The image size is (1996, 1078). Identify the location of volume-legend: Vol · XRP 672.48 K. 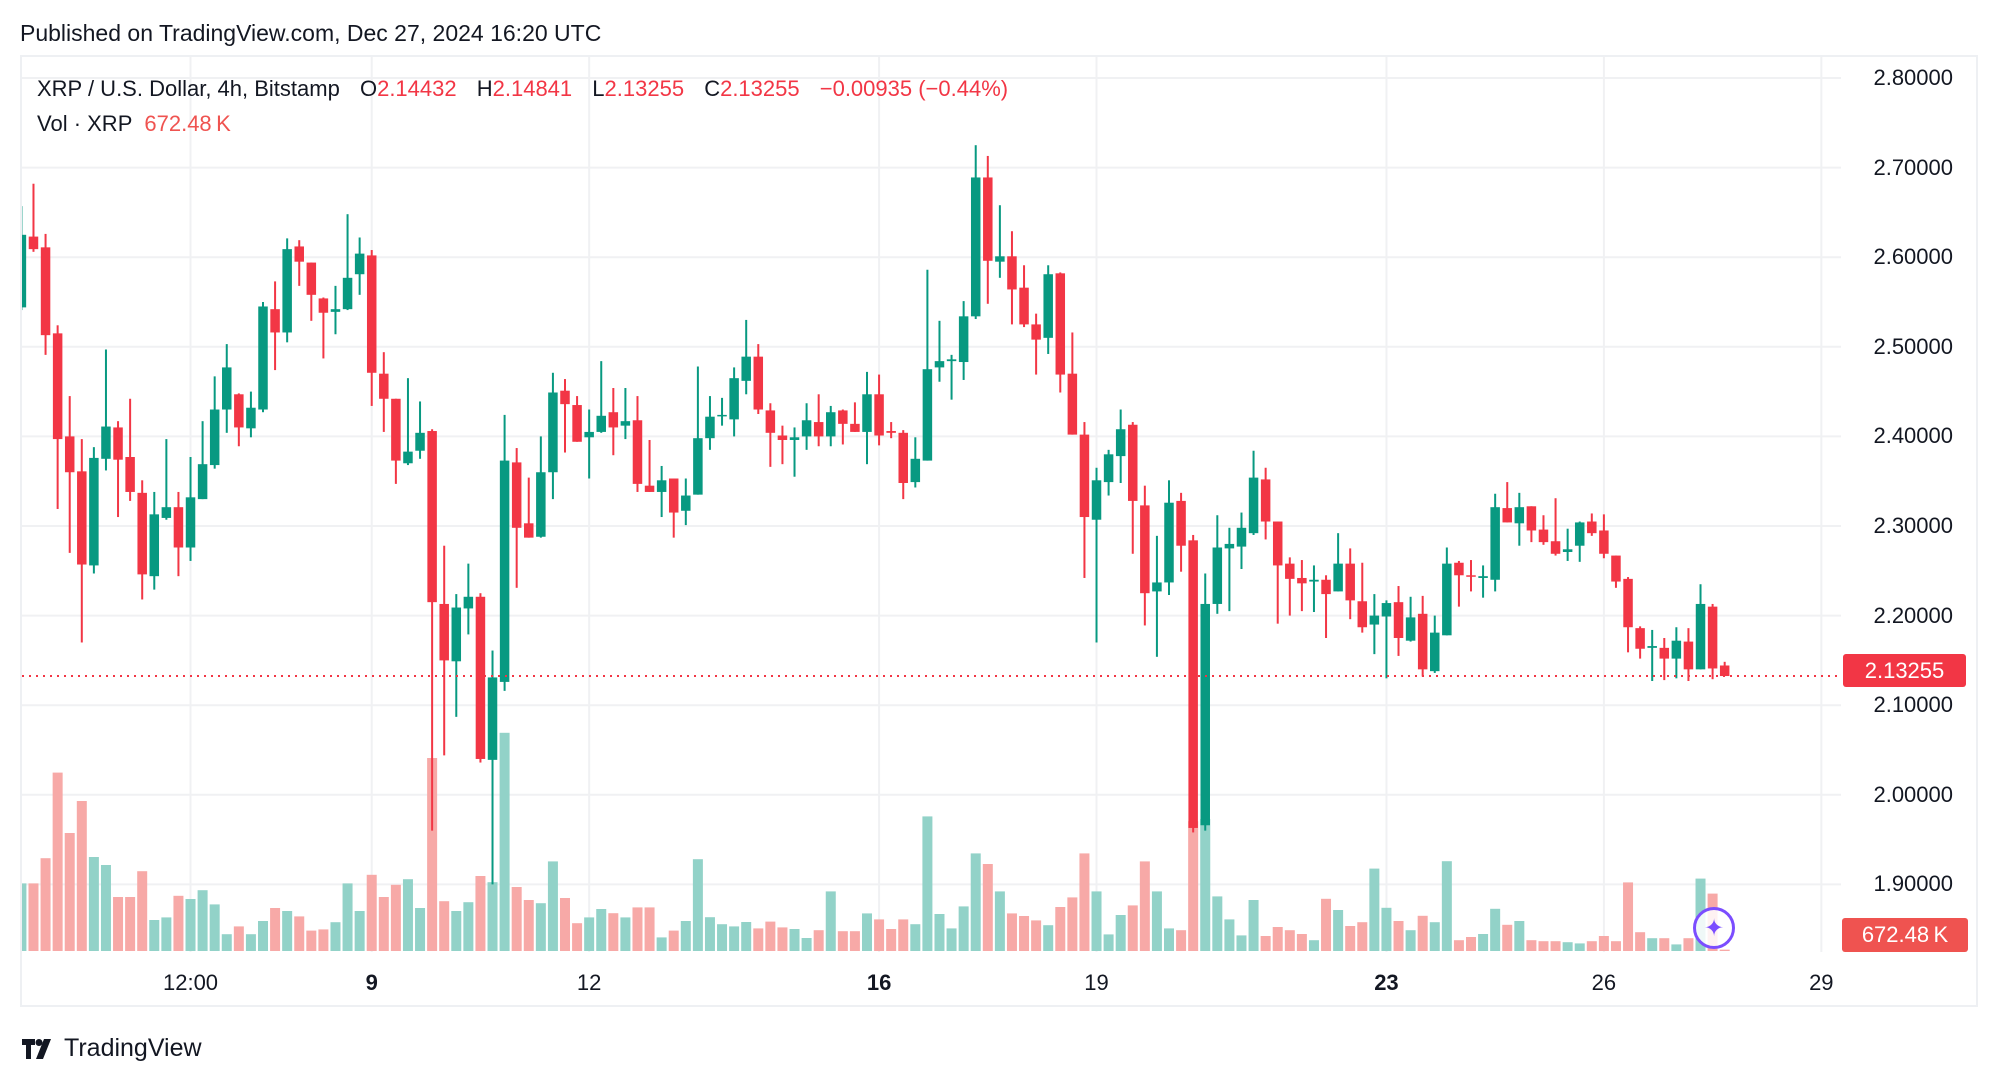
(134, 124).